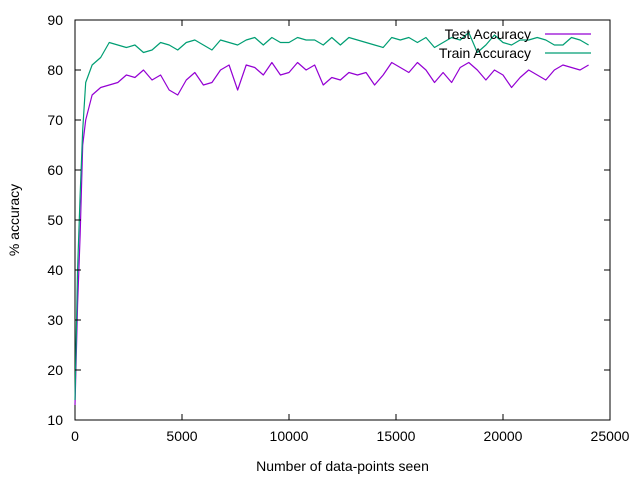 The width and height of the screenshot is (640, 480). What do you see at coordinates (181, 436) in the screenshot?
I see `x-tick-label: 5000` at bounding box center [181, 436].